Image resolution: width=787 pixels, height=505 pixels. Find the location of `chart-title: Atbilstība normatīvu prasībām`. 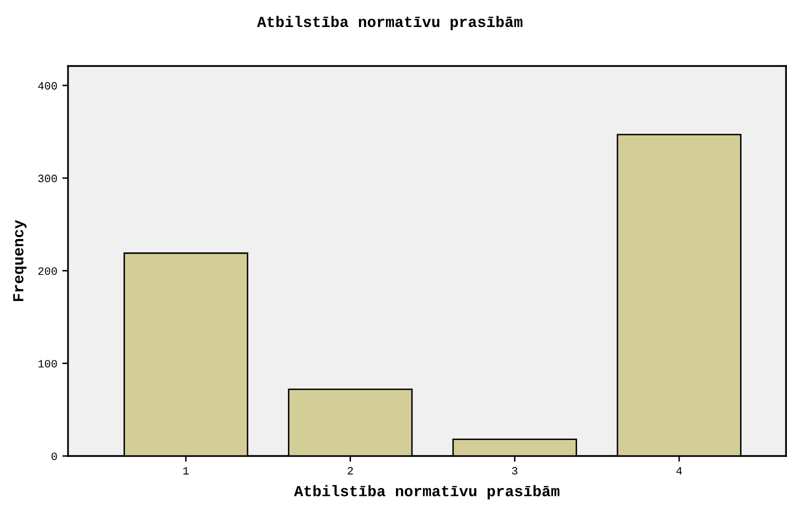

chart-title: Atbilstība normatīvu prasībām is located at coordinates (389, 23).